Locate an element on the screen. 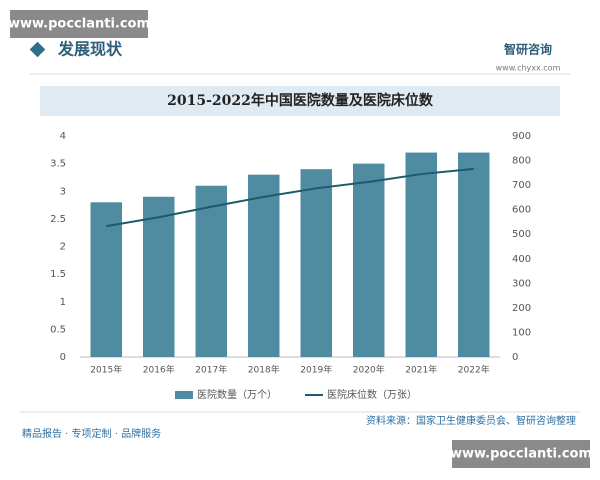  x-tick-label: 2019年 is located at coordinates (316, 370).